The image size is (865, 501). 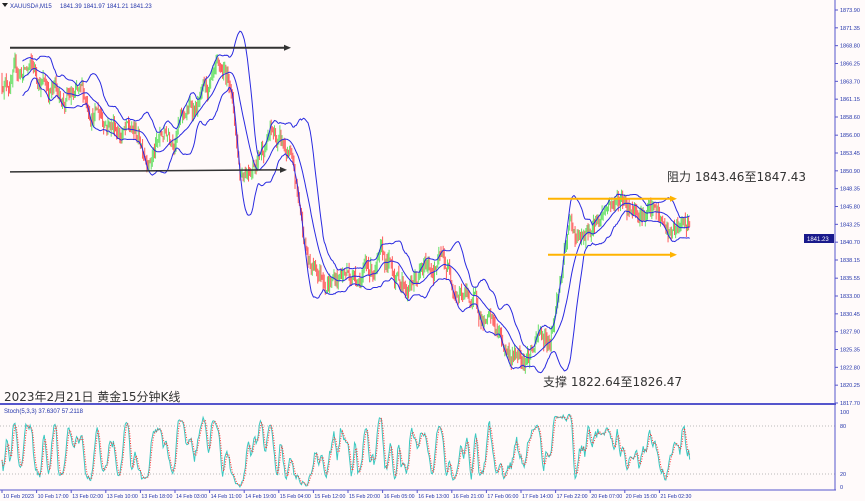 What do you see at coordinates (156, 497) in the screenshot?
I see `time-tick-label: 13 Feb 18:00` at bounding box center [156, 497].